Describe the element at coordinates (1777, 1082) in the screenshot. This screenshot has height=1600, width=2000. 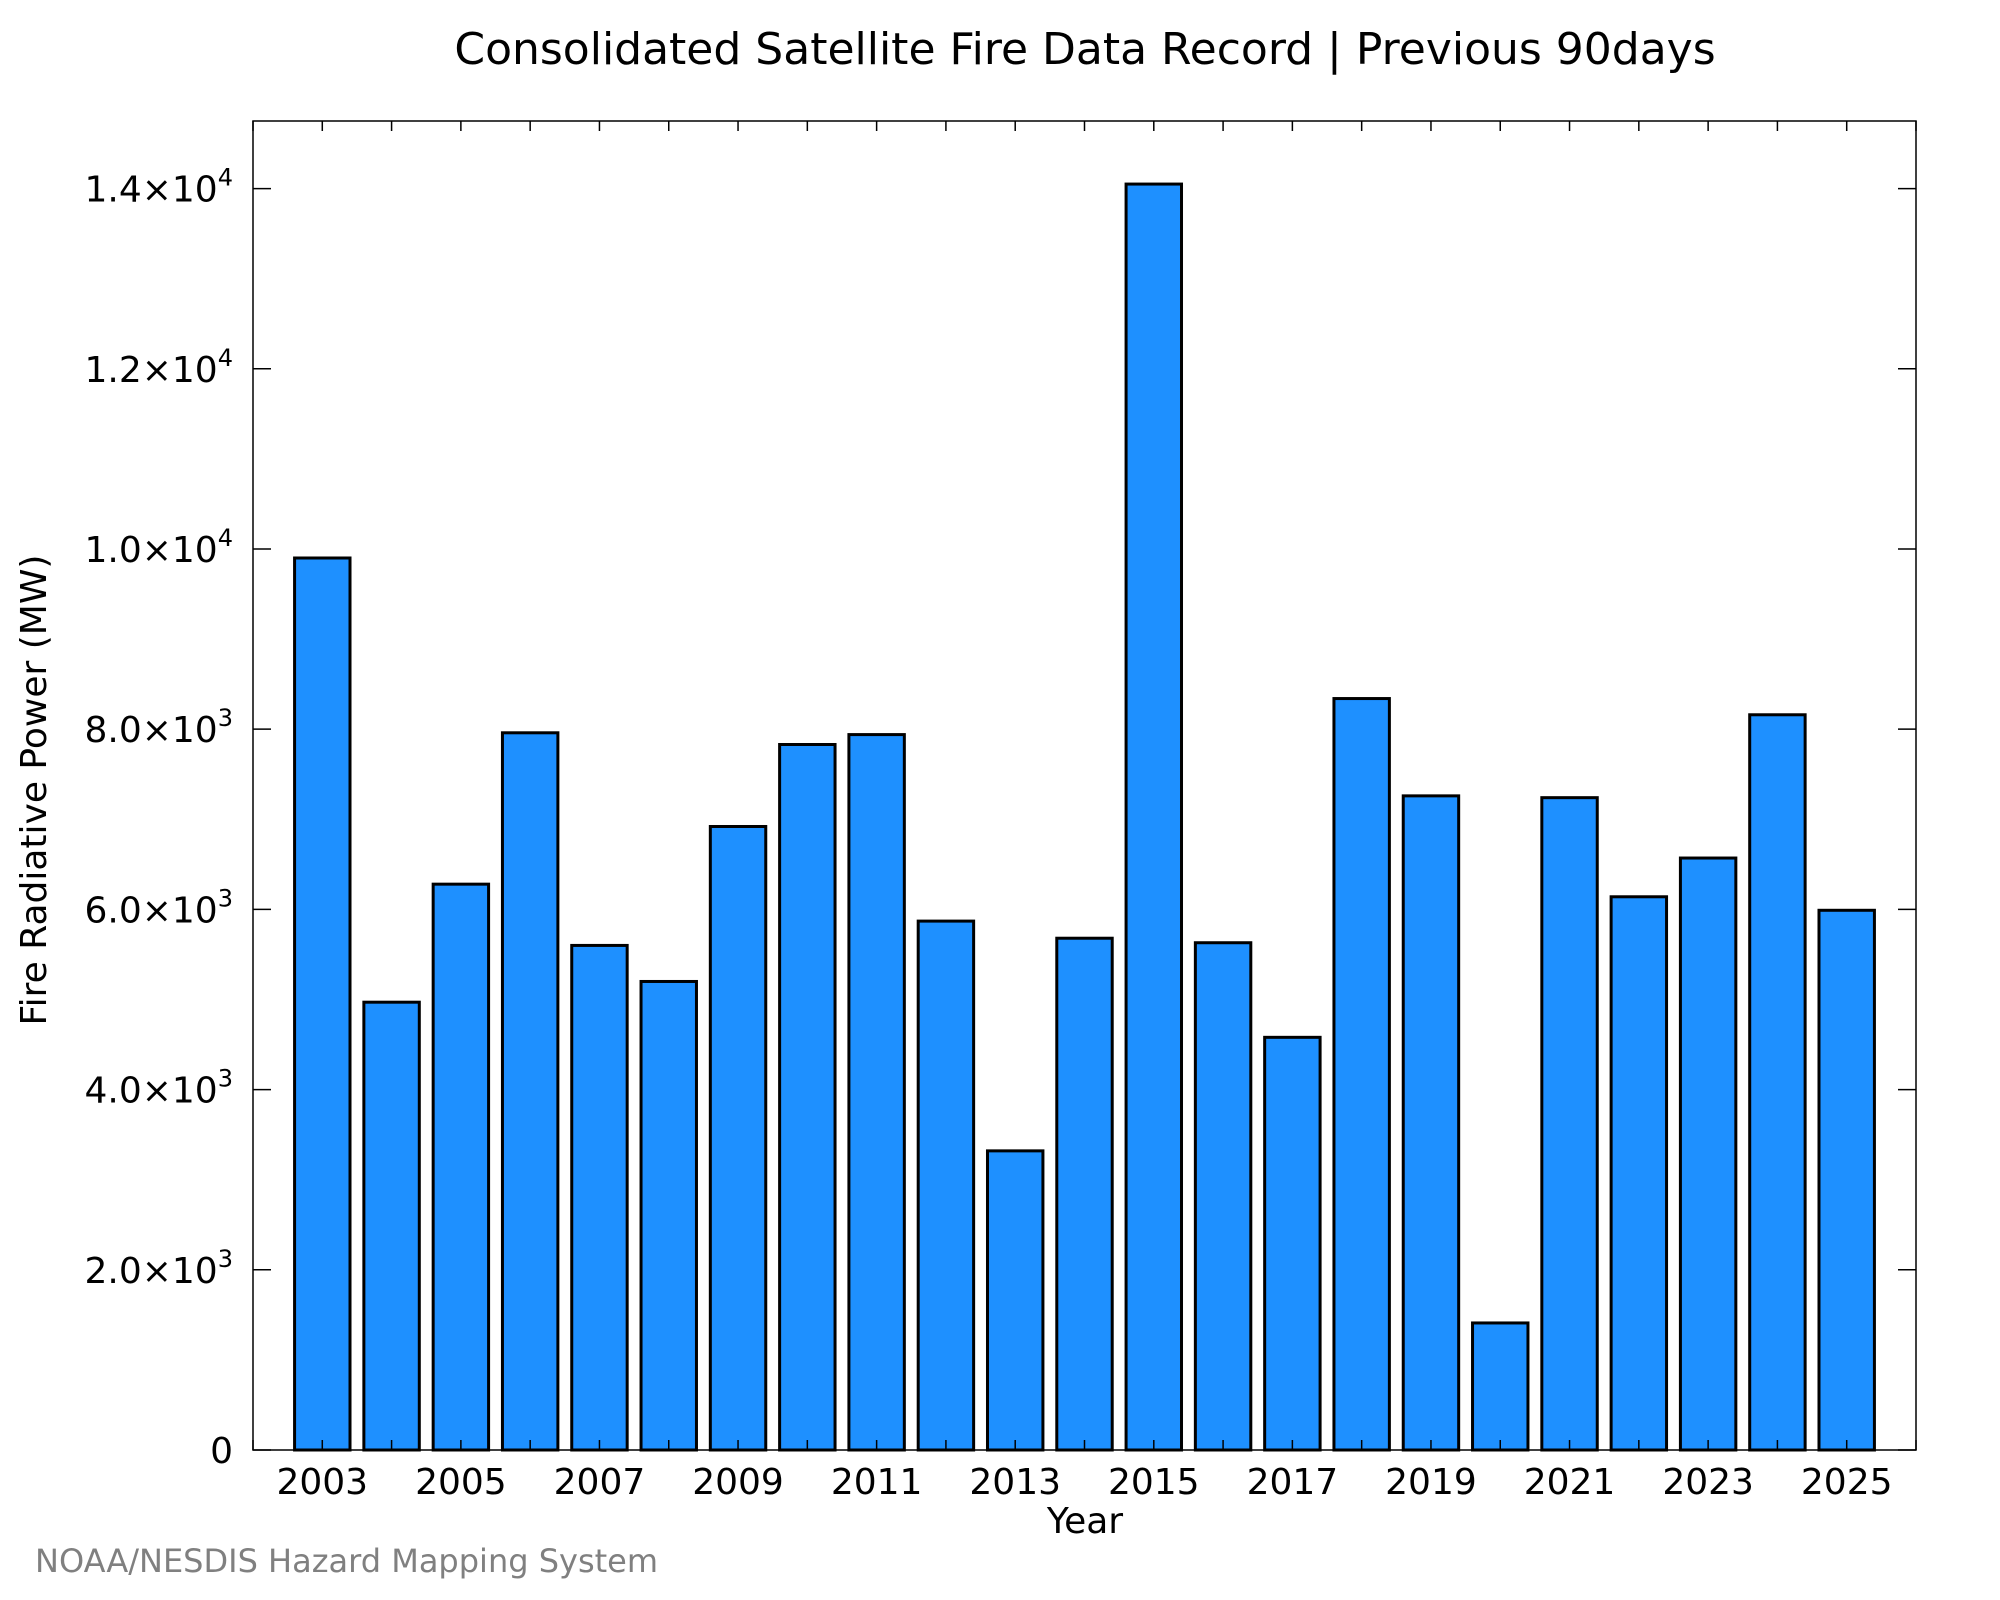
I see `bar-2024` at that location.